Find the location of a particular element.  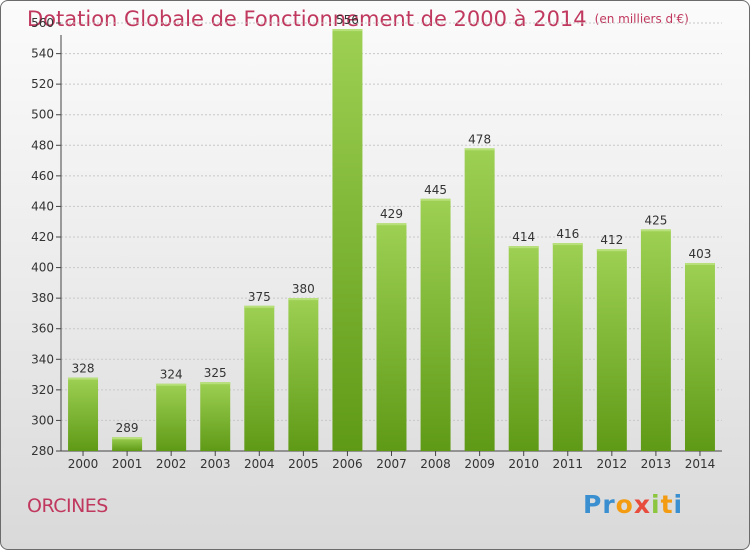

proxiti-logo: Proxiti is located at coordinates (633, 504).